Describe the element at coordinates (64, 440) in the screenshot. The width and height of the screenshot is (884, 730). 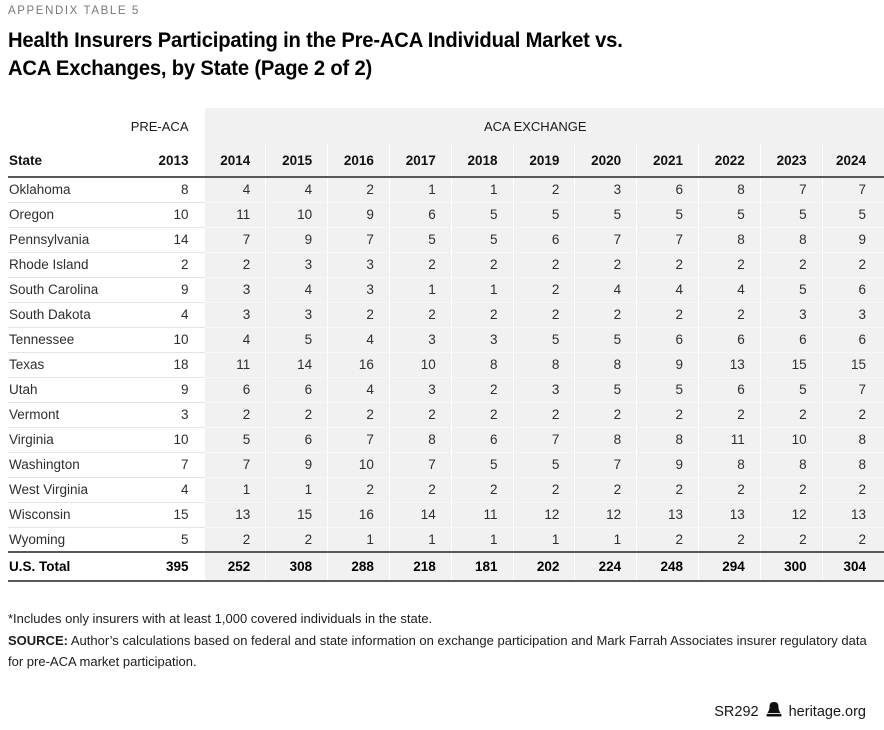
I see `state-cell: Virginia` at that location.